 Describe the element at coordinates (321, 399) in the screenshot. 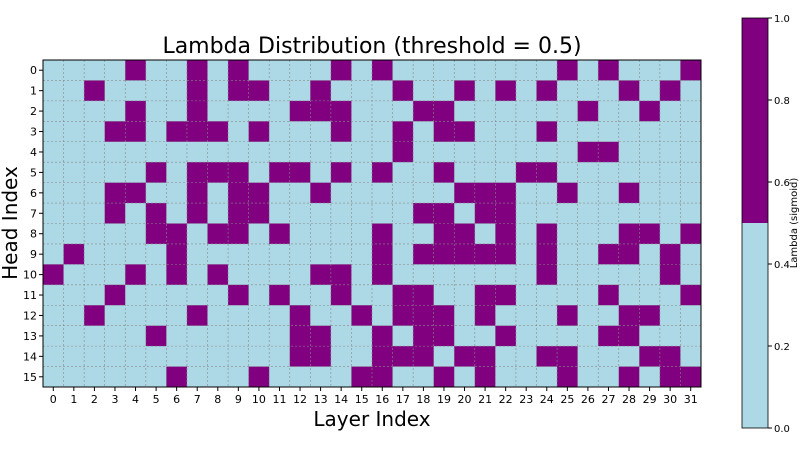

I see `x-tick-label: 13` at that location.